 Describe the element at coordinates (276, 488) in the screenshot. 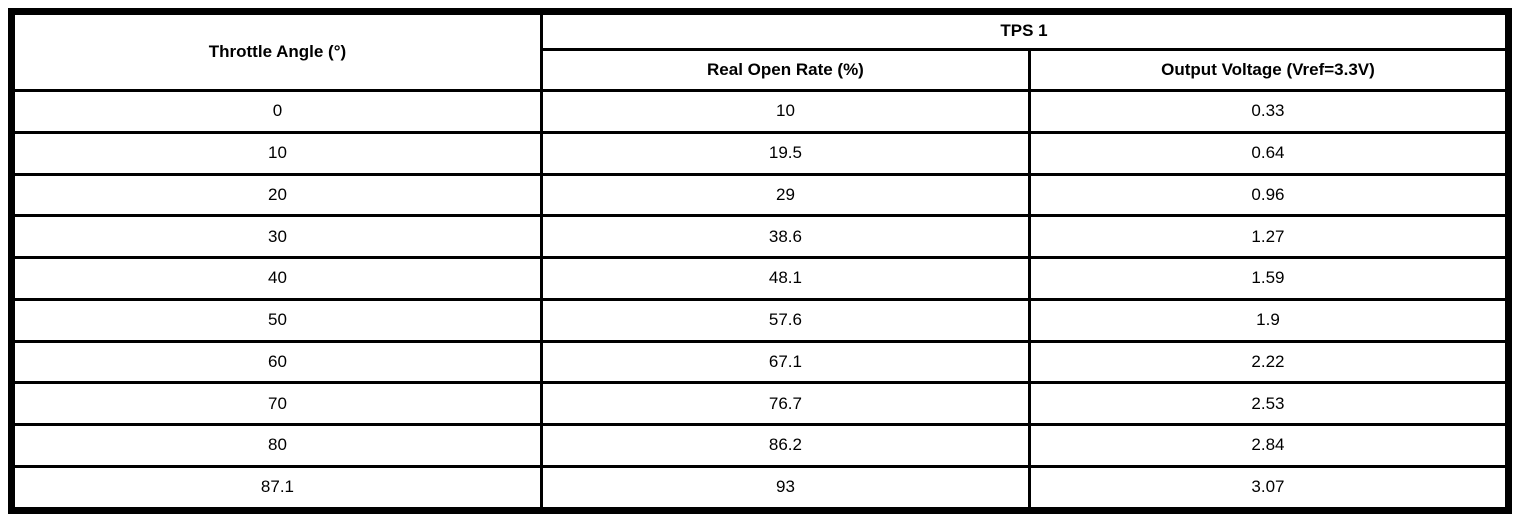

I see `cell-throttle-angle: 87.1` at that location.